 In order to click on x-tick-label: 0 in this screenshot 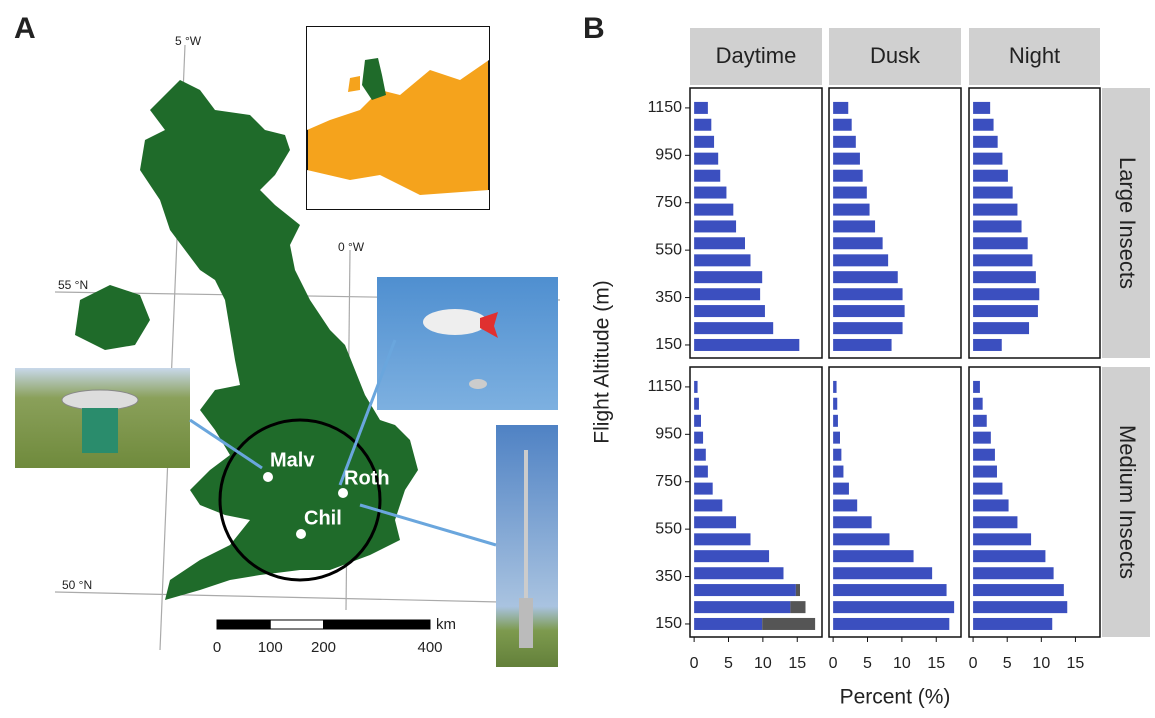, I will do `click(694, 663)`.